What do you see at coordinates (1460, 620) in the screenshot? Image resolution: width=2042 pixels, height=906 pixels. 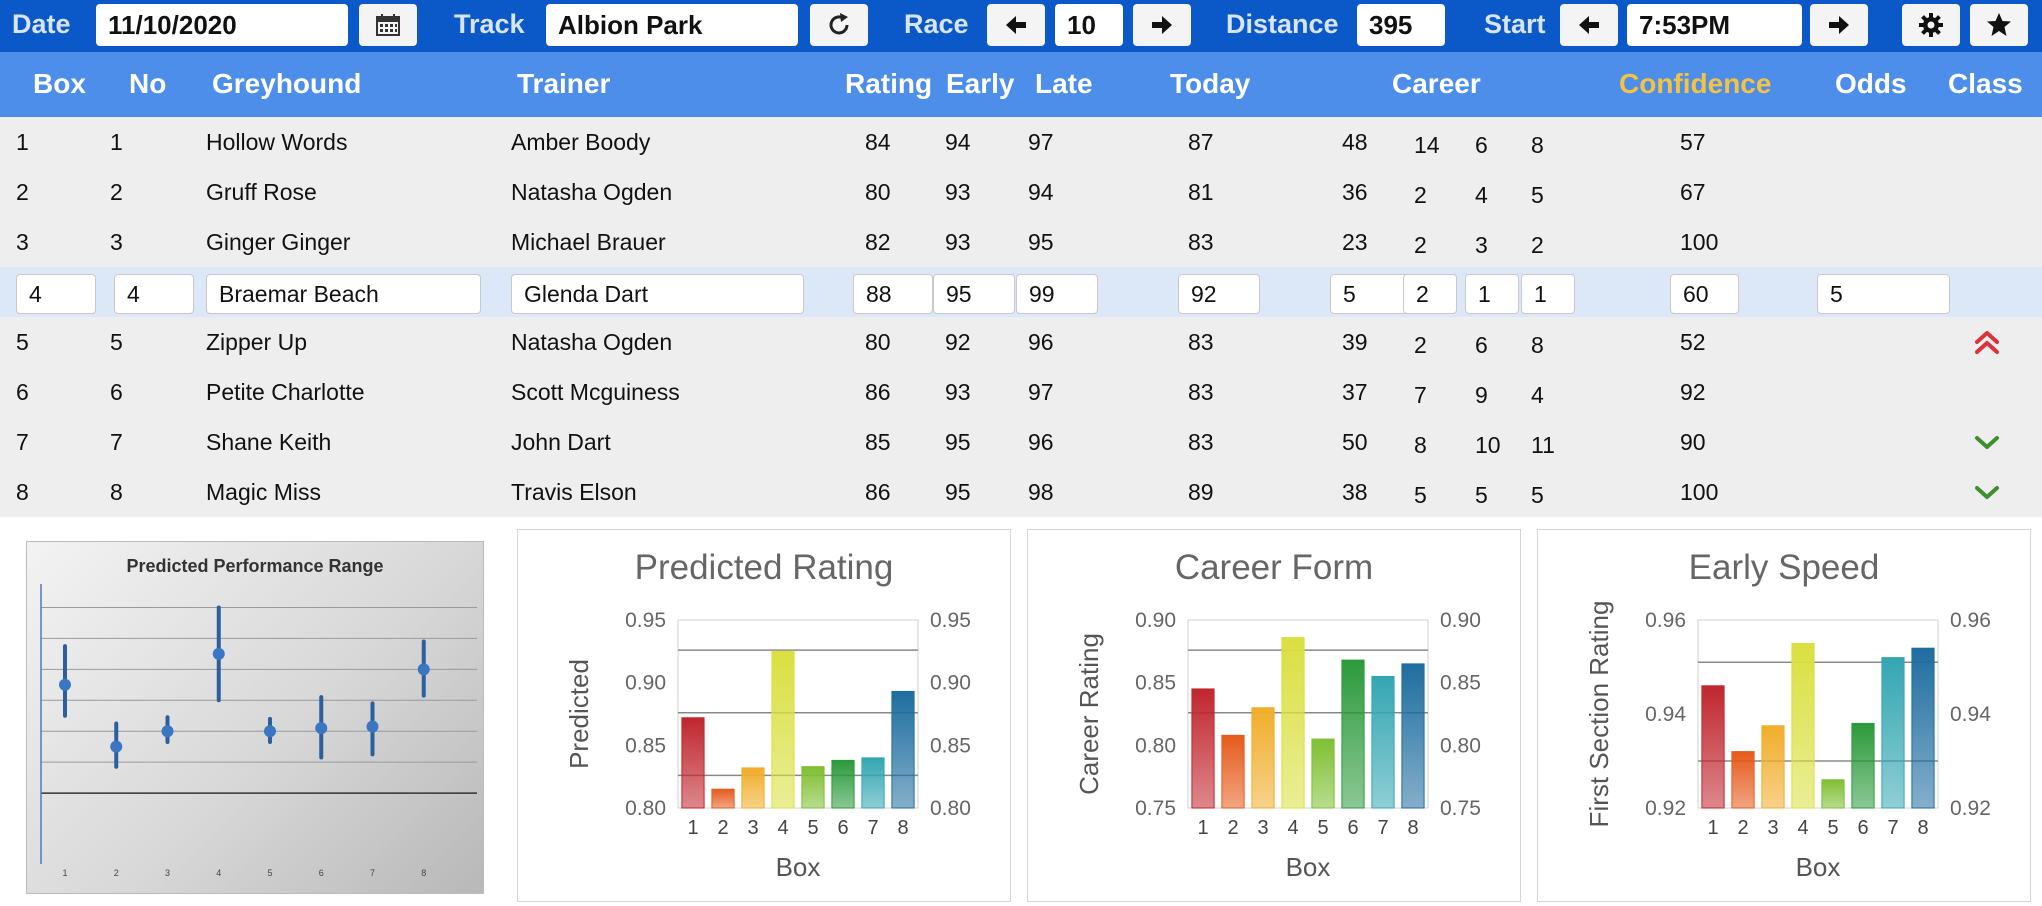 I see `y2-tick-label: 0.90` at bounding box center [1460, 620].